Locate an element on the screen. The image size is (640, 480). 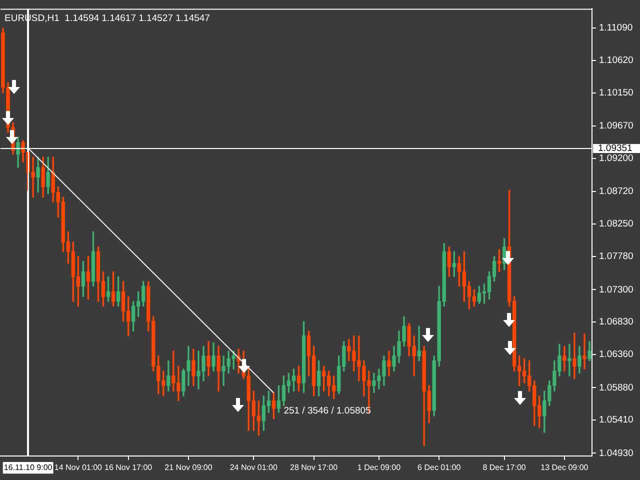
x-tick-label: 1 Dec 09:00 is located at coordinates (379, 467).